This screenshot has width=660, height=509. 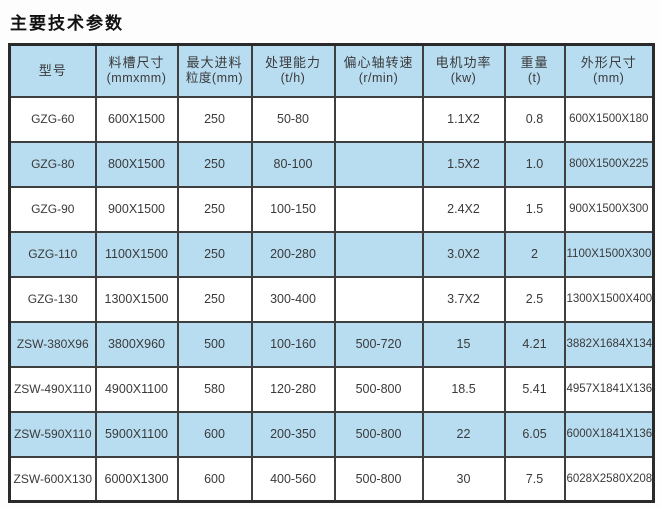 I want to click on table-cell-overall-dimensions: 4957X1841X1365, so click(x=609, y=389).